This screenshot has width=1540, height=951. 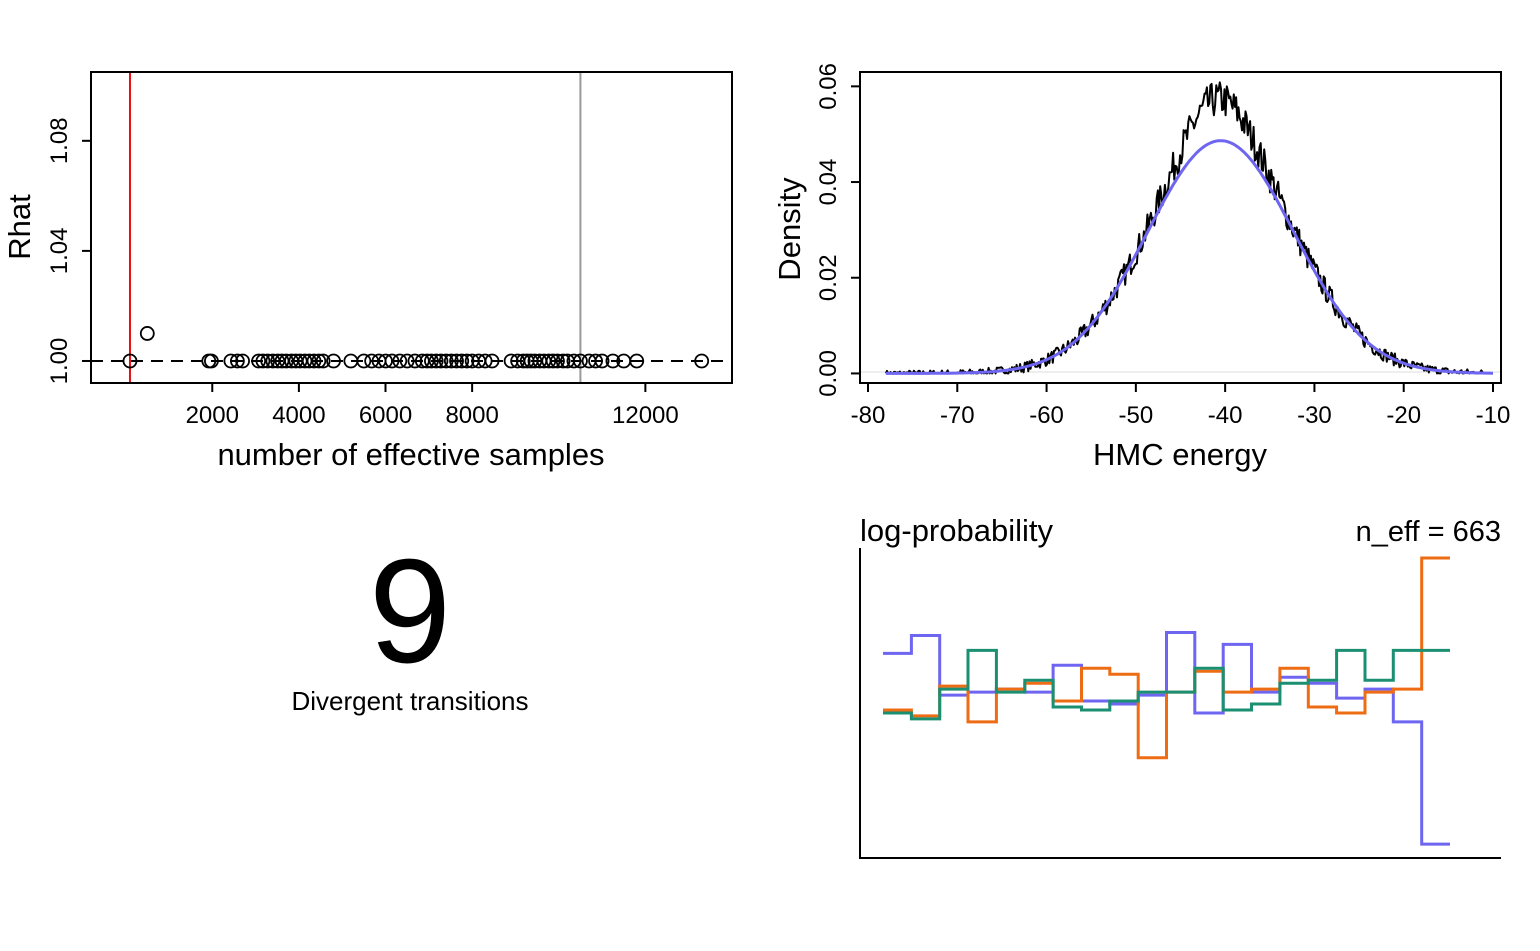 What do you see at coordinates (59, 251) in the screenshot?
I see `rhat-y-tick-label: 1.04` at bounding box center [59, 251].